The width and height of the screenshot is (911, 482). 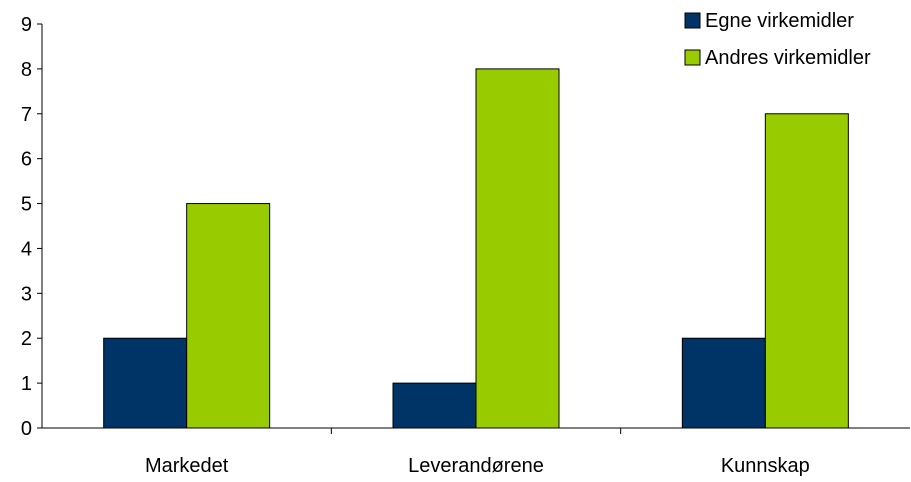 I want to click on y-tick-label: 5, so click(x=26, y=205).